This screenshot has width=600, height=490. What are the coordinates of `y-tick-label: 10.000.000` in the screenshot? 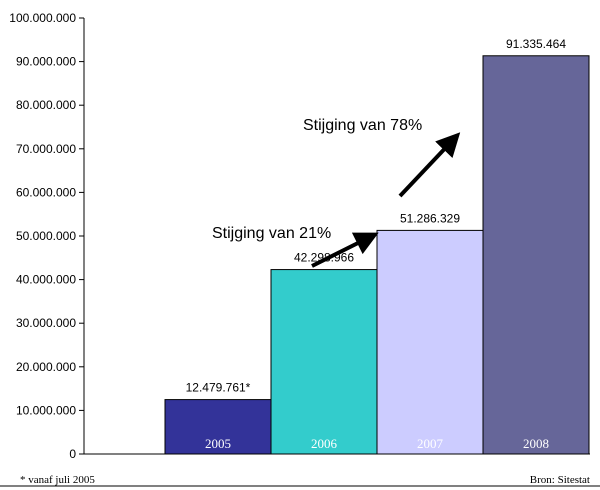 It's located at (46, 410).